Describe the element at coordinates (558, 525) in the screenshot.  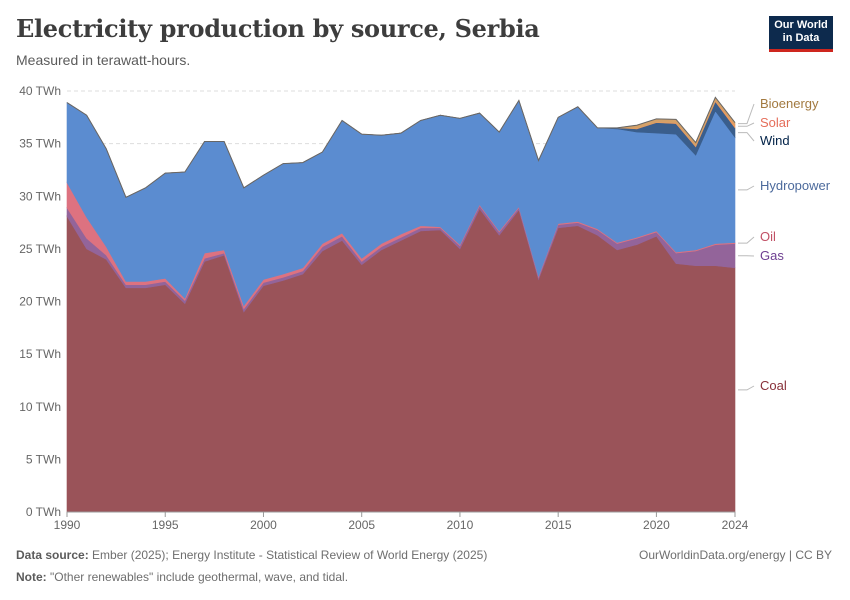
I see `x-tick-label-2015: 2015` at that location.